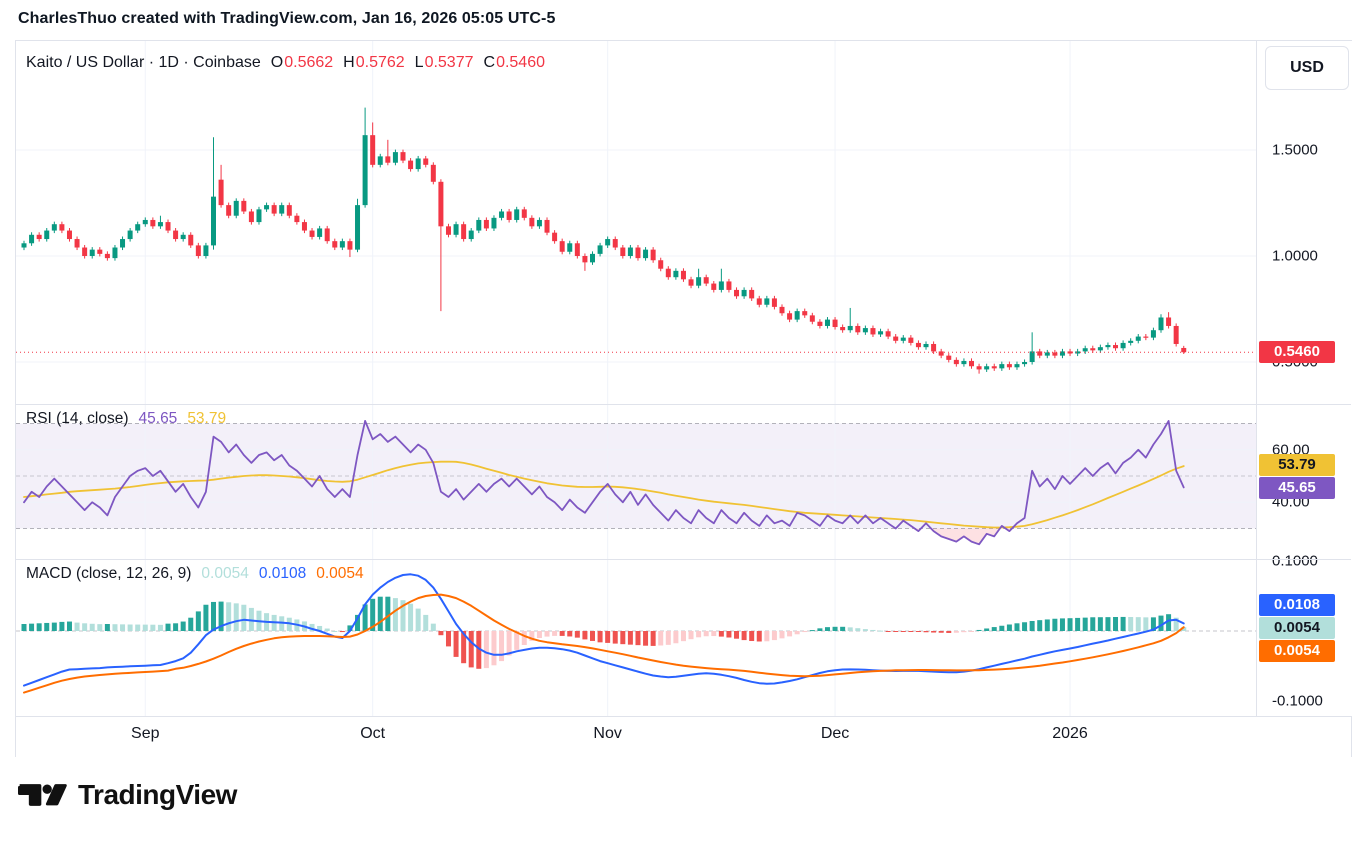  I want to click on time-scale: Sep Oct Nov Dec 2026, so click(683, 736).